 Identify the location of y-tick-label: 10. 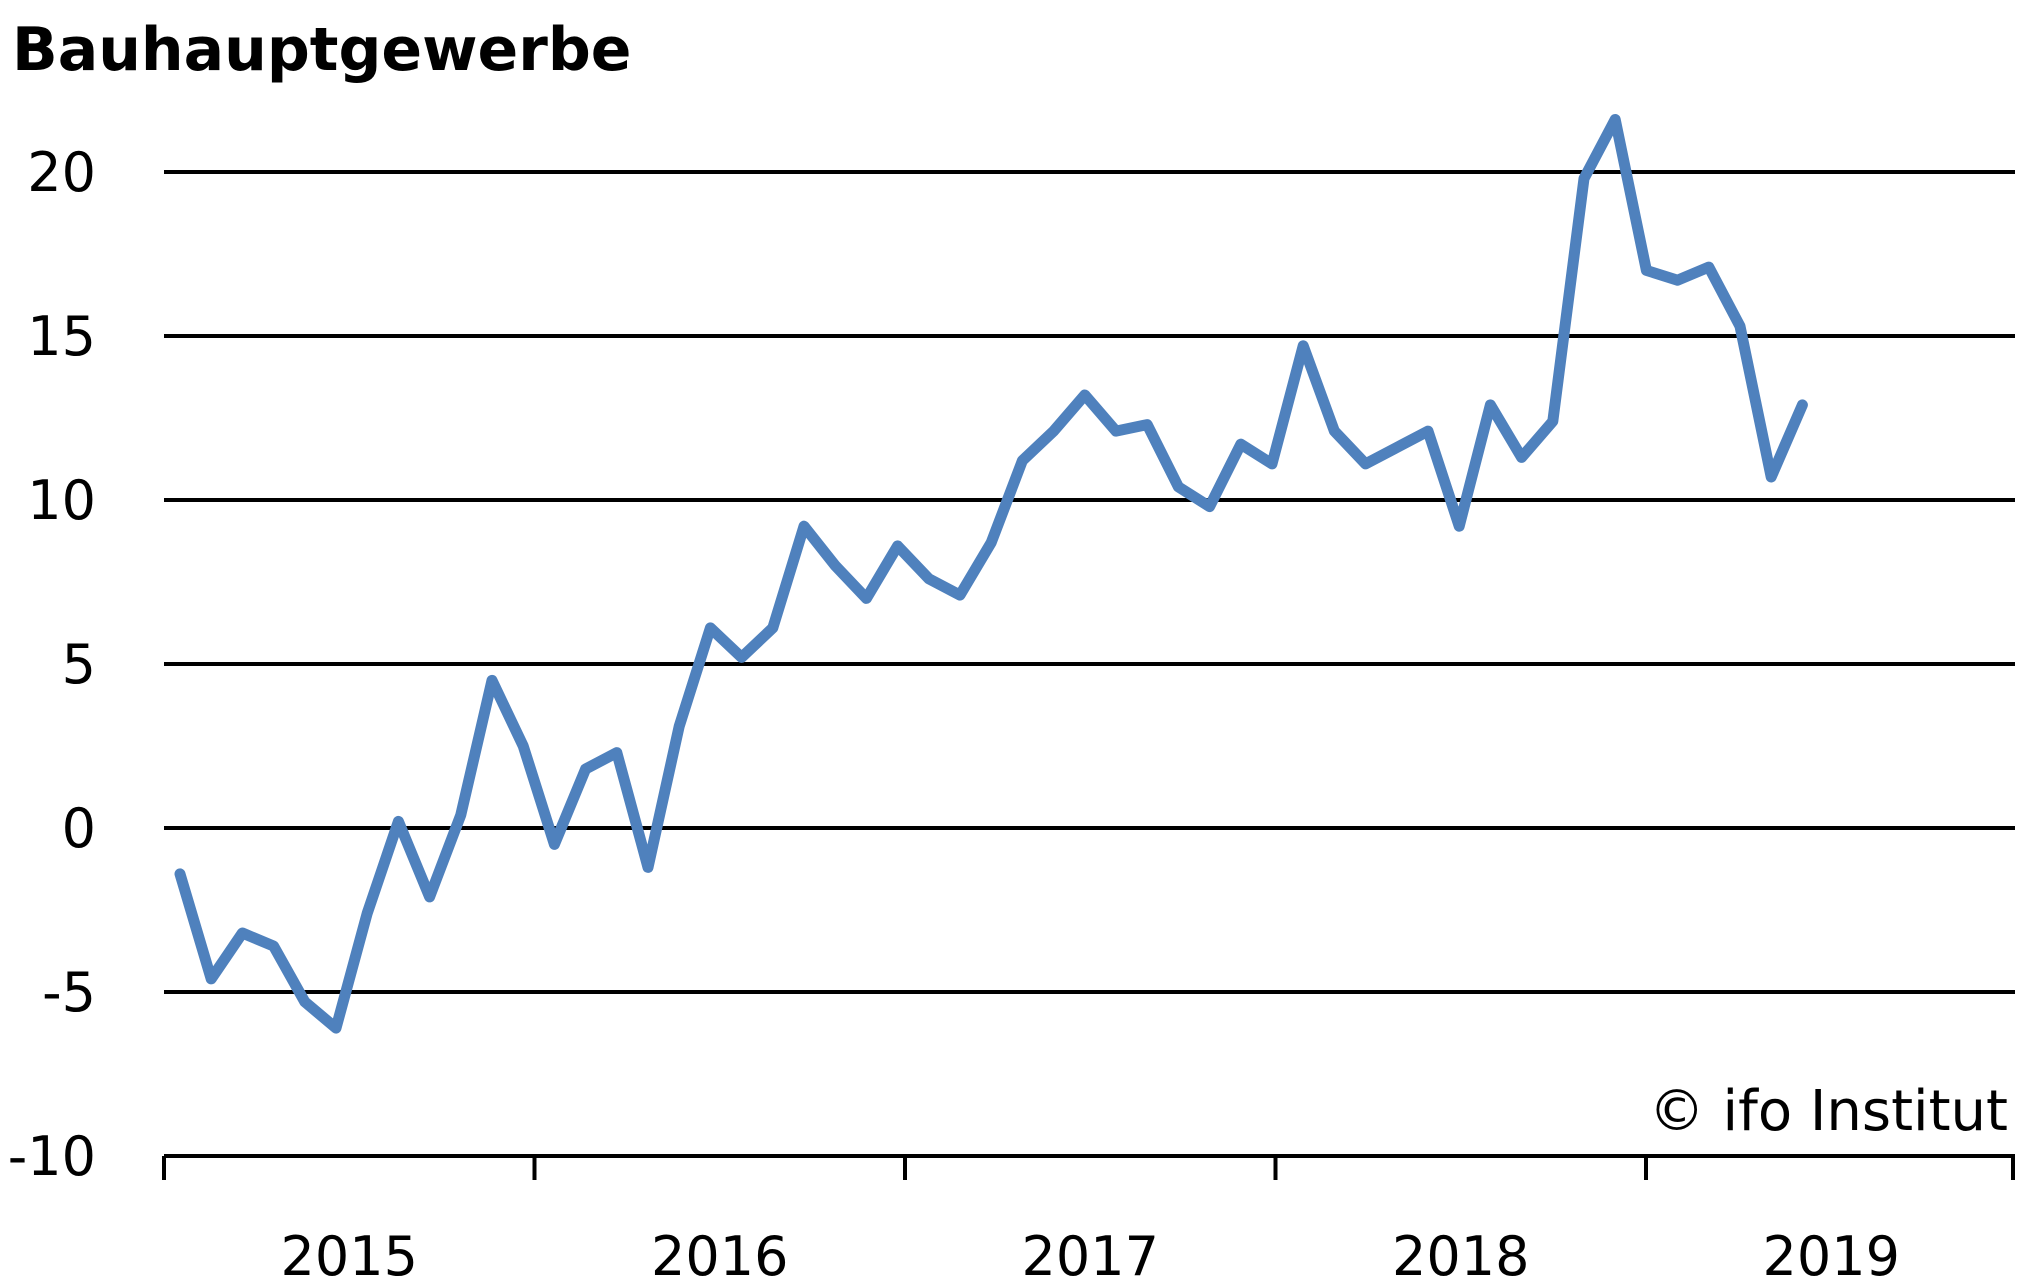
(61, 500).